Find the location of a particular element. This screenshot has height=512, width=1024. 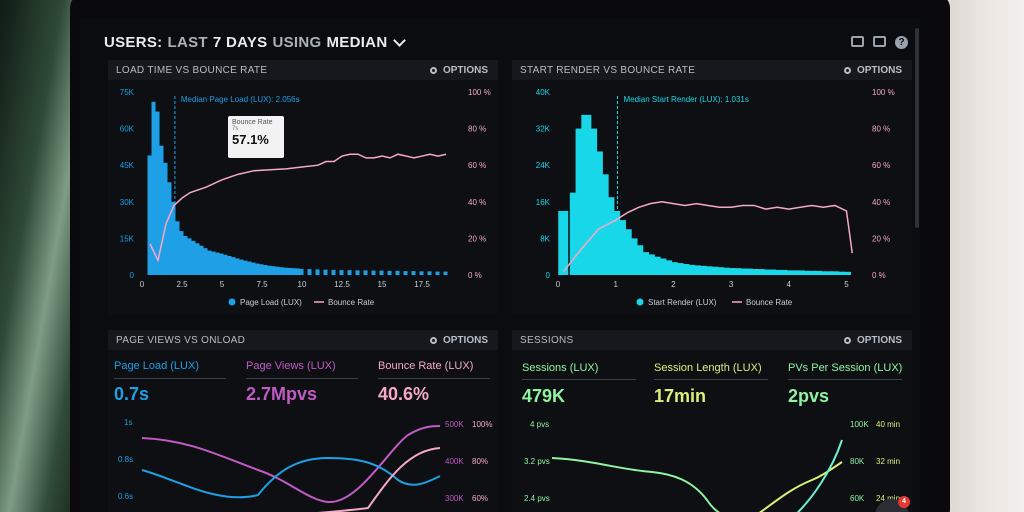

share-icon is located at coordinates (879, 41).